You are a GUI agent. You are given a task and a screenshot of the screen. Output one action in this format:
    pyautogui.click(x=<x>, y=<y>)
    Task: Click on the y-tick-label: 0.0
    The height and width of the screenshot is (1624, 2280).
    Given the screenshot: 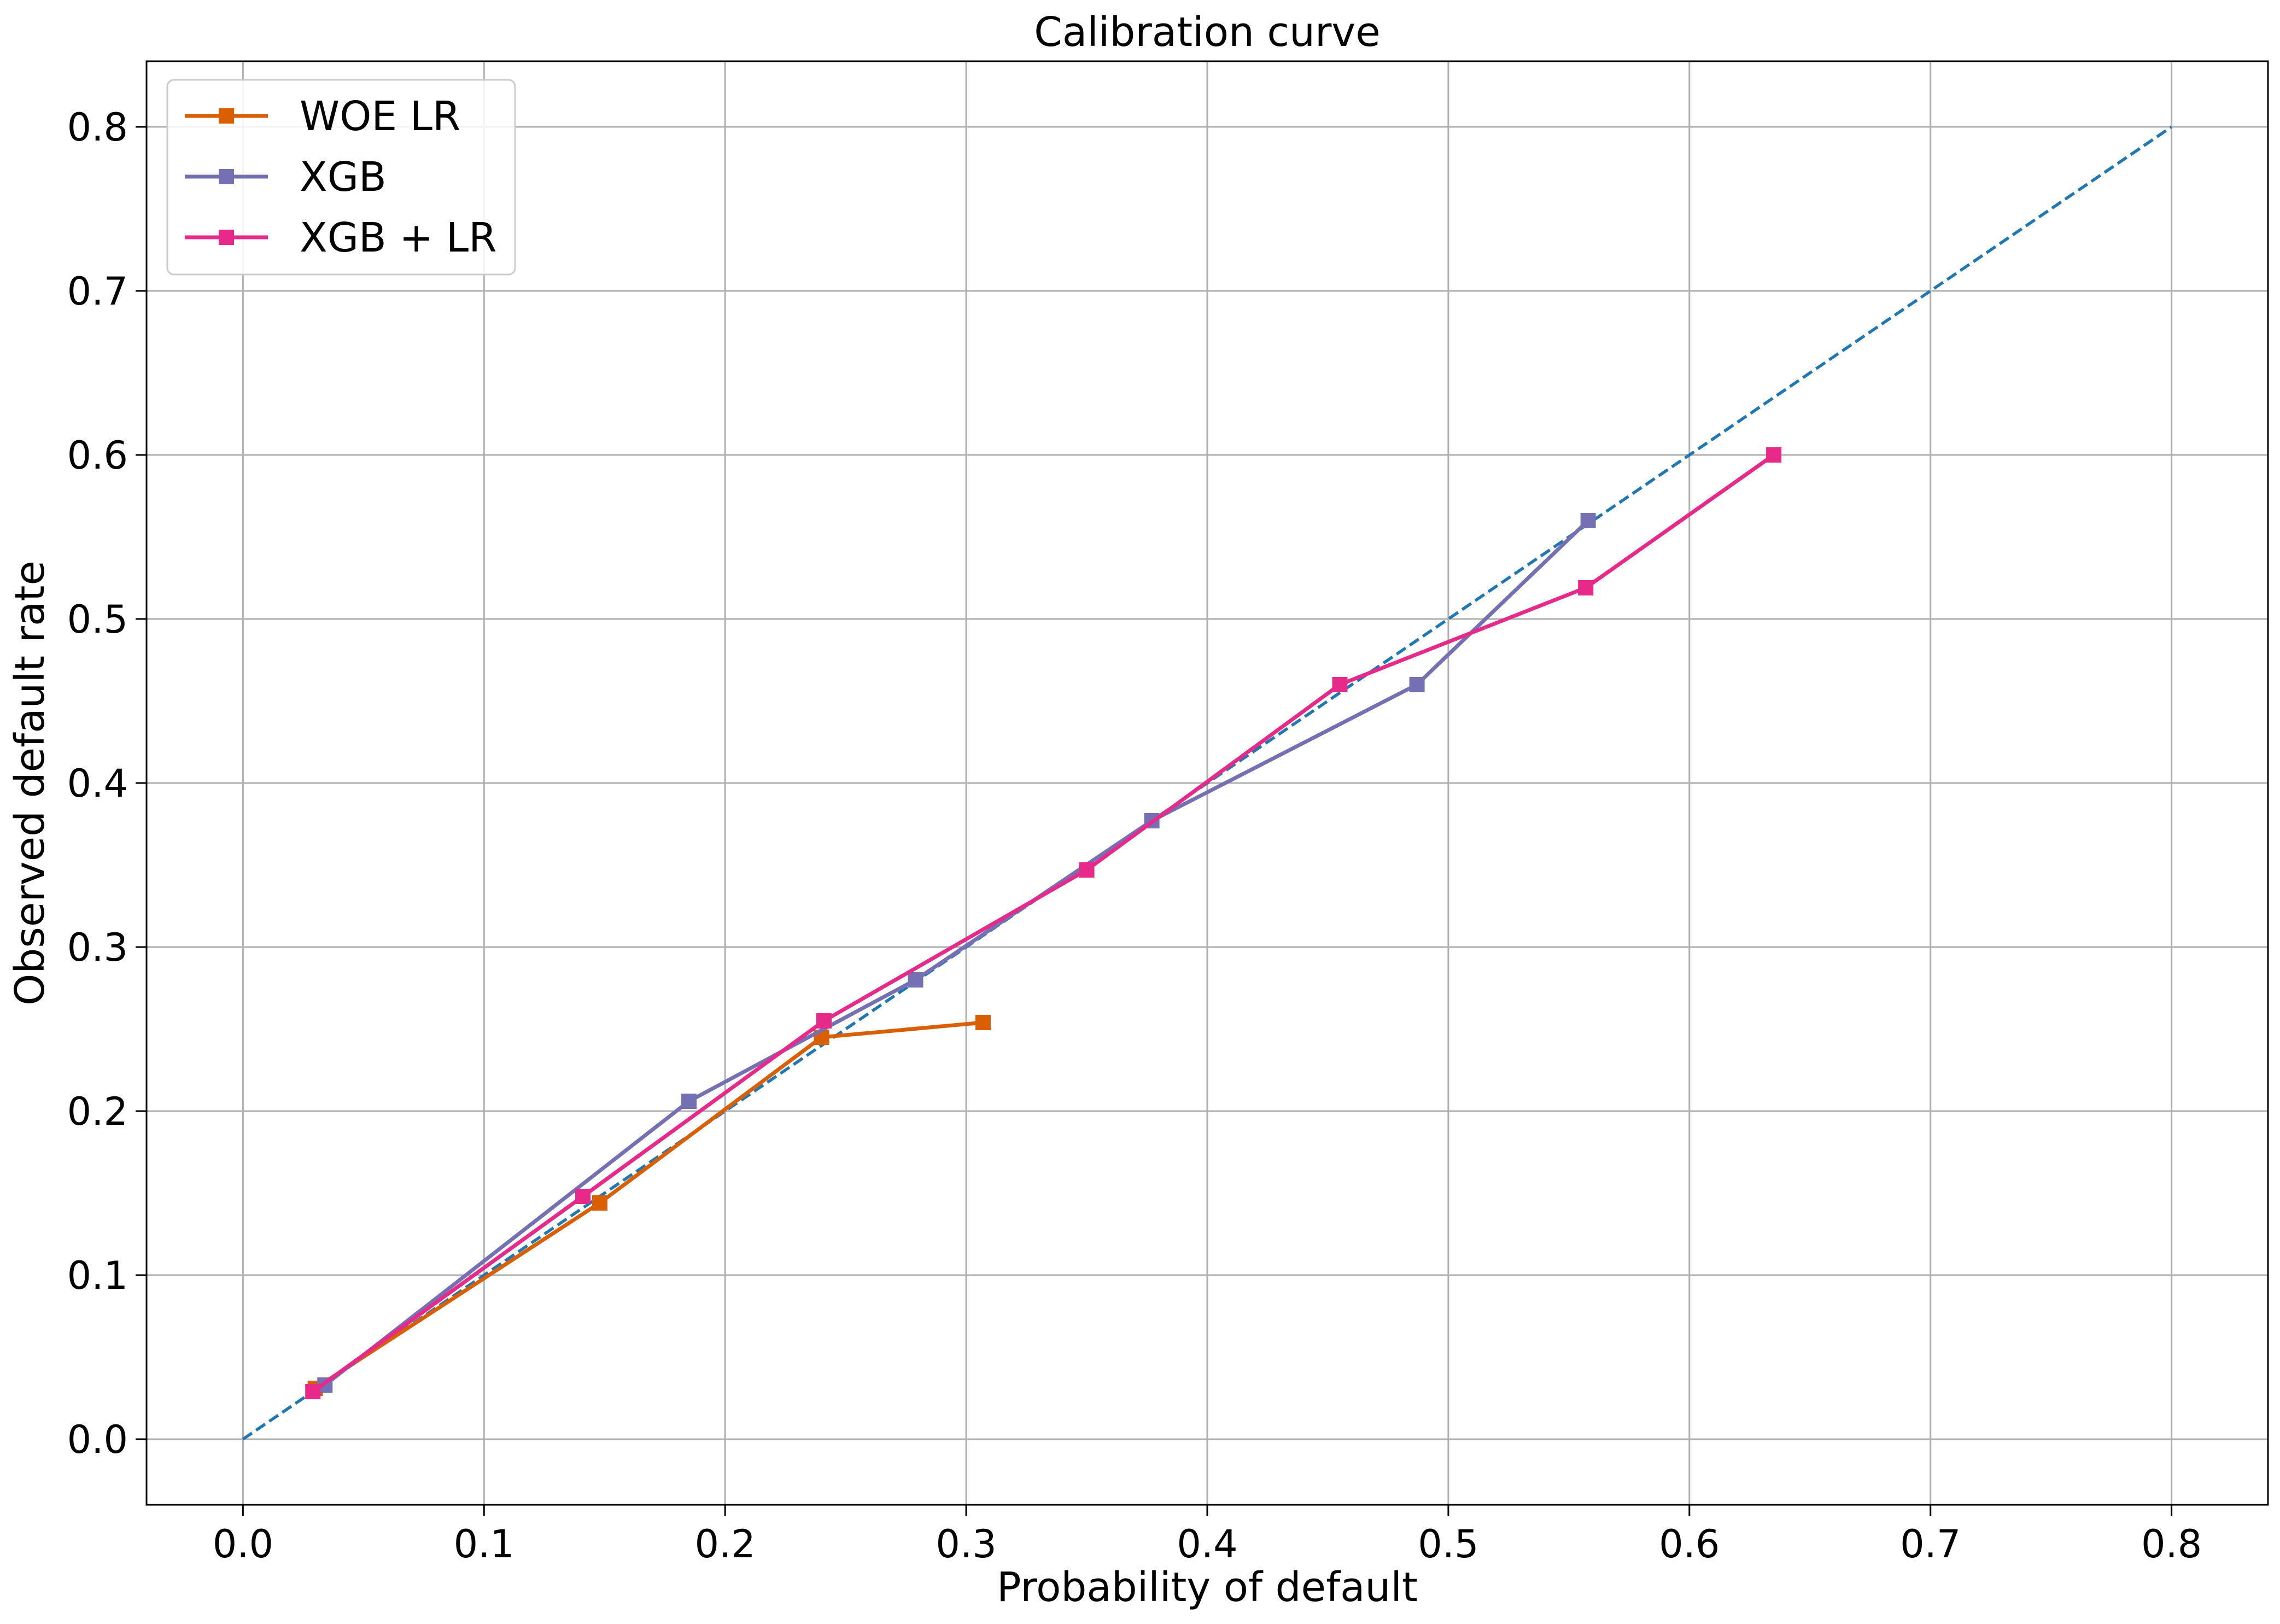 What is the action you would take?
    pyautogui.click(x=97, y=1439)
    